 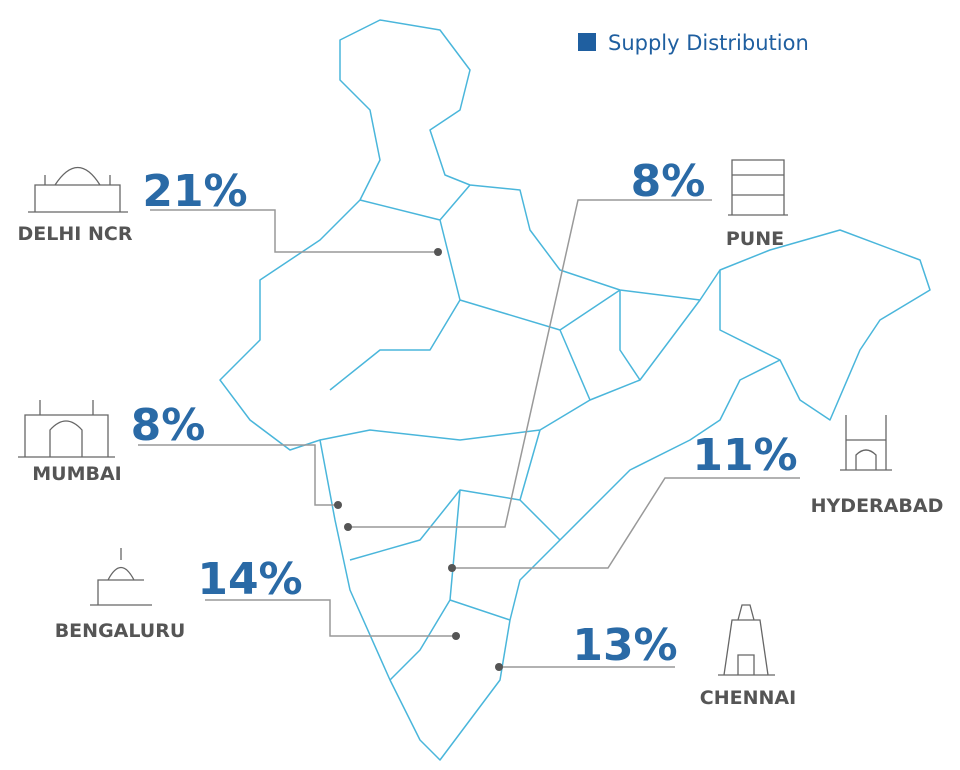 What do you see at coordinates (624, 645) in the screenshot?
I see `city-share: 13%` at bounding box center [624, 645].